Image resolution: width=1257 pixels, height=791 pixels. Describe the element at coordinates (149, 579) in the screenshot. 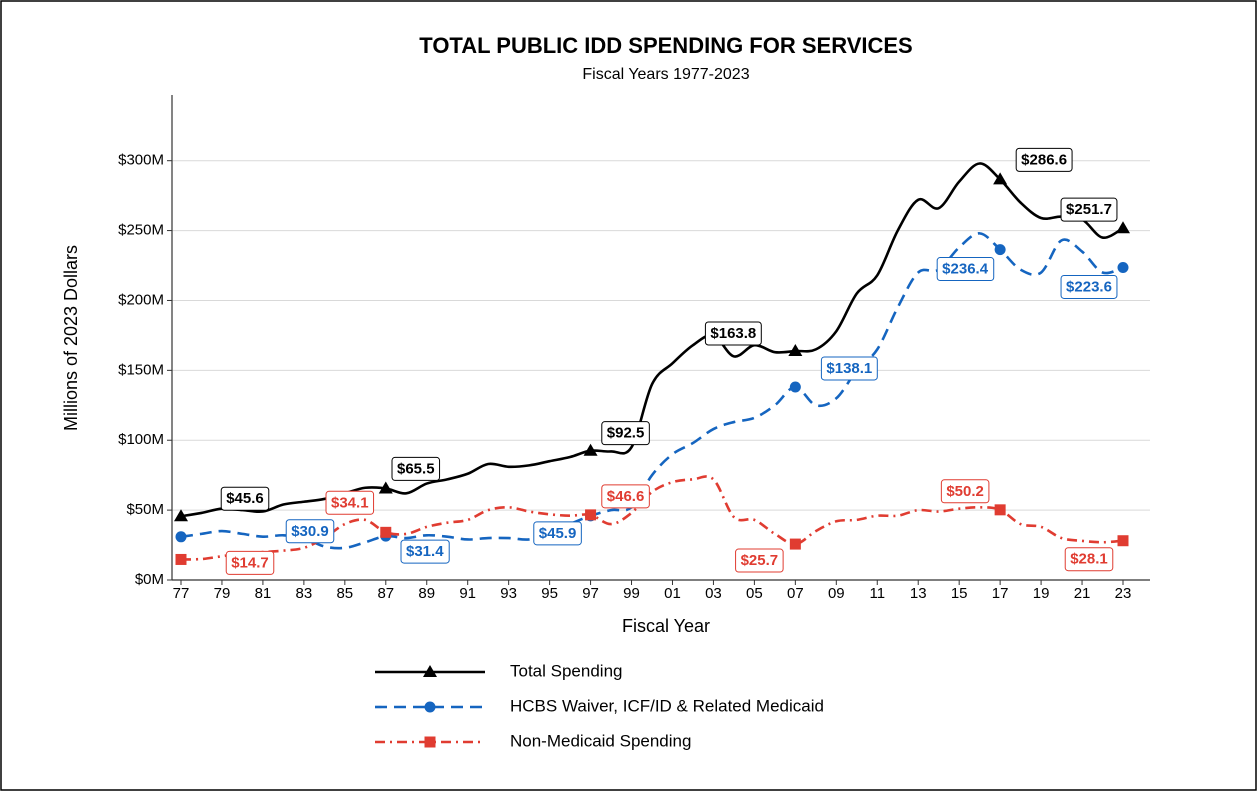

I see `y-tick-label: $0M` at that location.